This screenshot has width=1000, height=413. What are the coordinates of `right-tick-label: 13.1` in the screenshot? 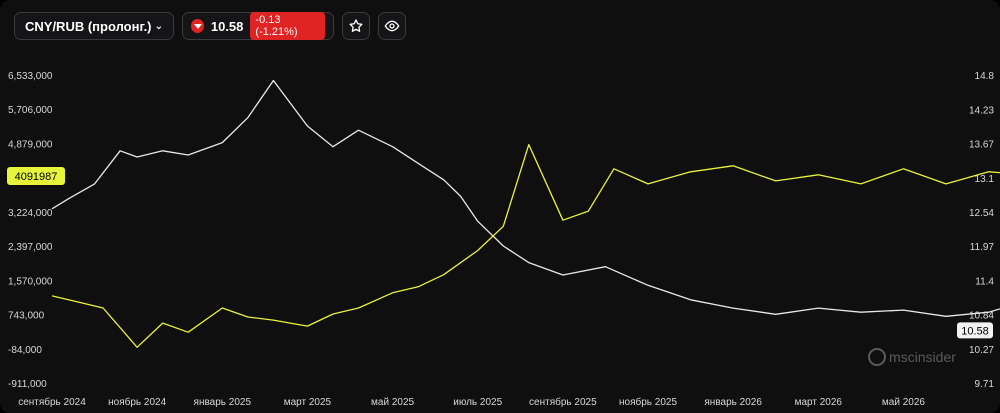 It's located at (985, 179).